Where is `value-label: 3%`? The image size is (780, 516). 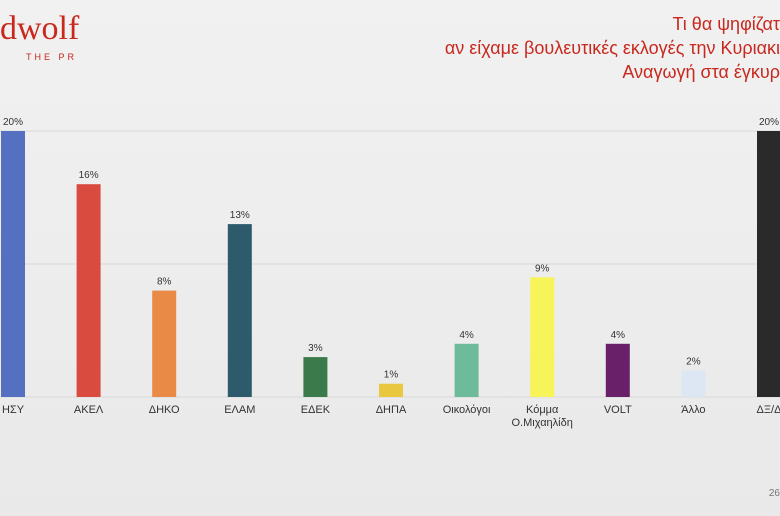
value-label: 3% is located at coordinates (315, 348).